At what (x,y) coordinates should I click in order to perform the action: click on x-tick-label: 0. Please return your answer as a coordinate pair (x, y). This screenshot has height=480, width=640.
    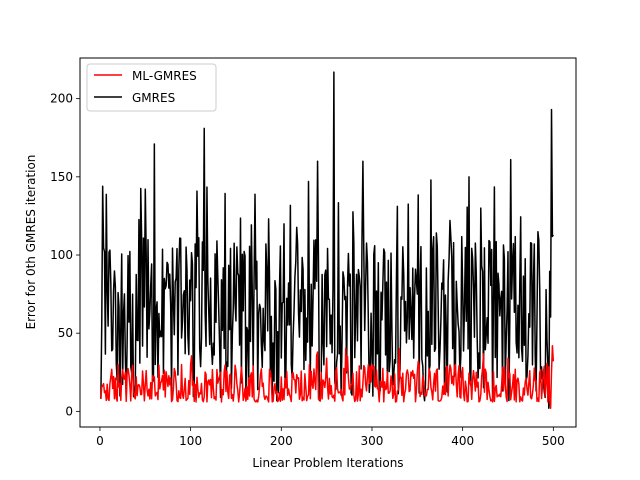
    Looking at the image, I should click on (100, 441).